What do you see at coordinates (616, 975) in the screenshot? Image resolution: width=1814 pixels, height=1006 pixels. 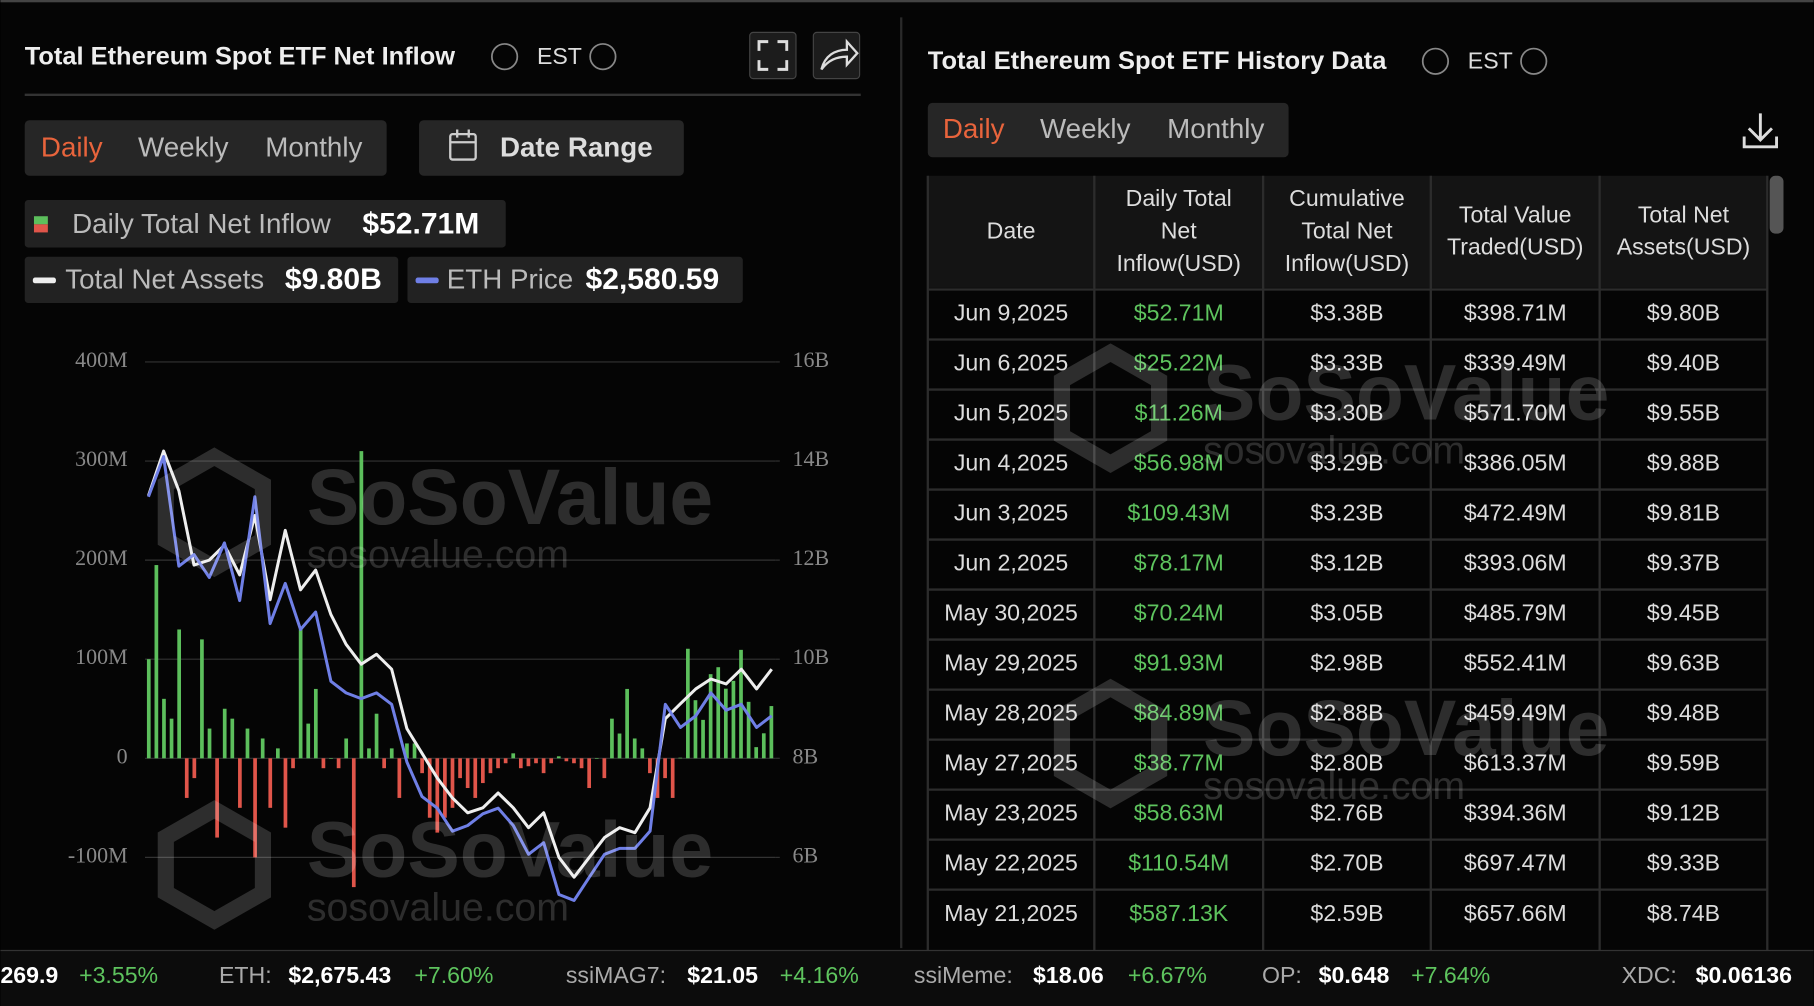 I see `ticker-label: ssiMAG7:` at bounding box center [616, 975].